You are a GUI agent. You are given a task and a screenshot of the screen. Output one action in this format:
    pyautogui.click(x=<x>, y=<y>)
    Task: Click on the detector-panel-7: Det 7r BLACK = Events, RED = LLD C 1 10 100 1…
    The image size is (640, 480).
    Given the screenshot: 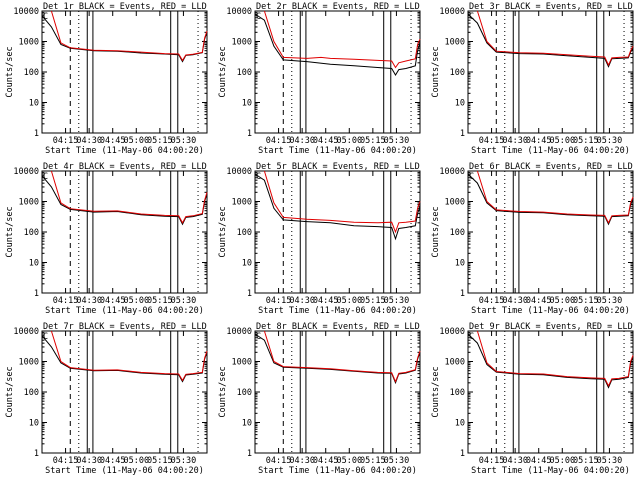 What is the action you would take?
    pyautogui.click(x=106, y=400)
    